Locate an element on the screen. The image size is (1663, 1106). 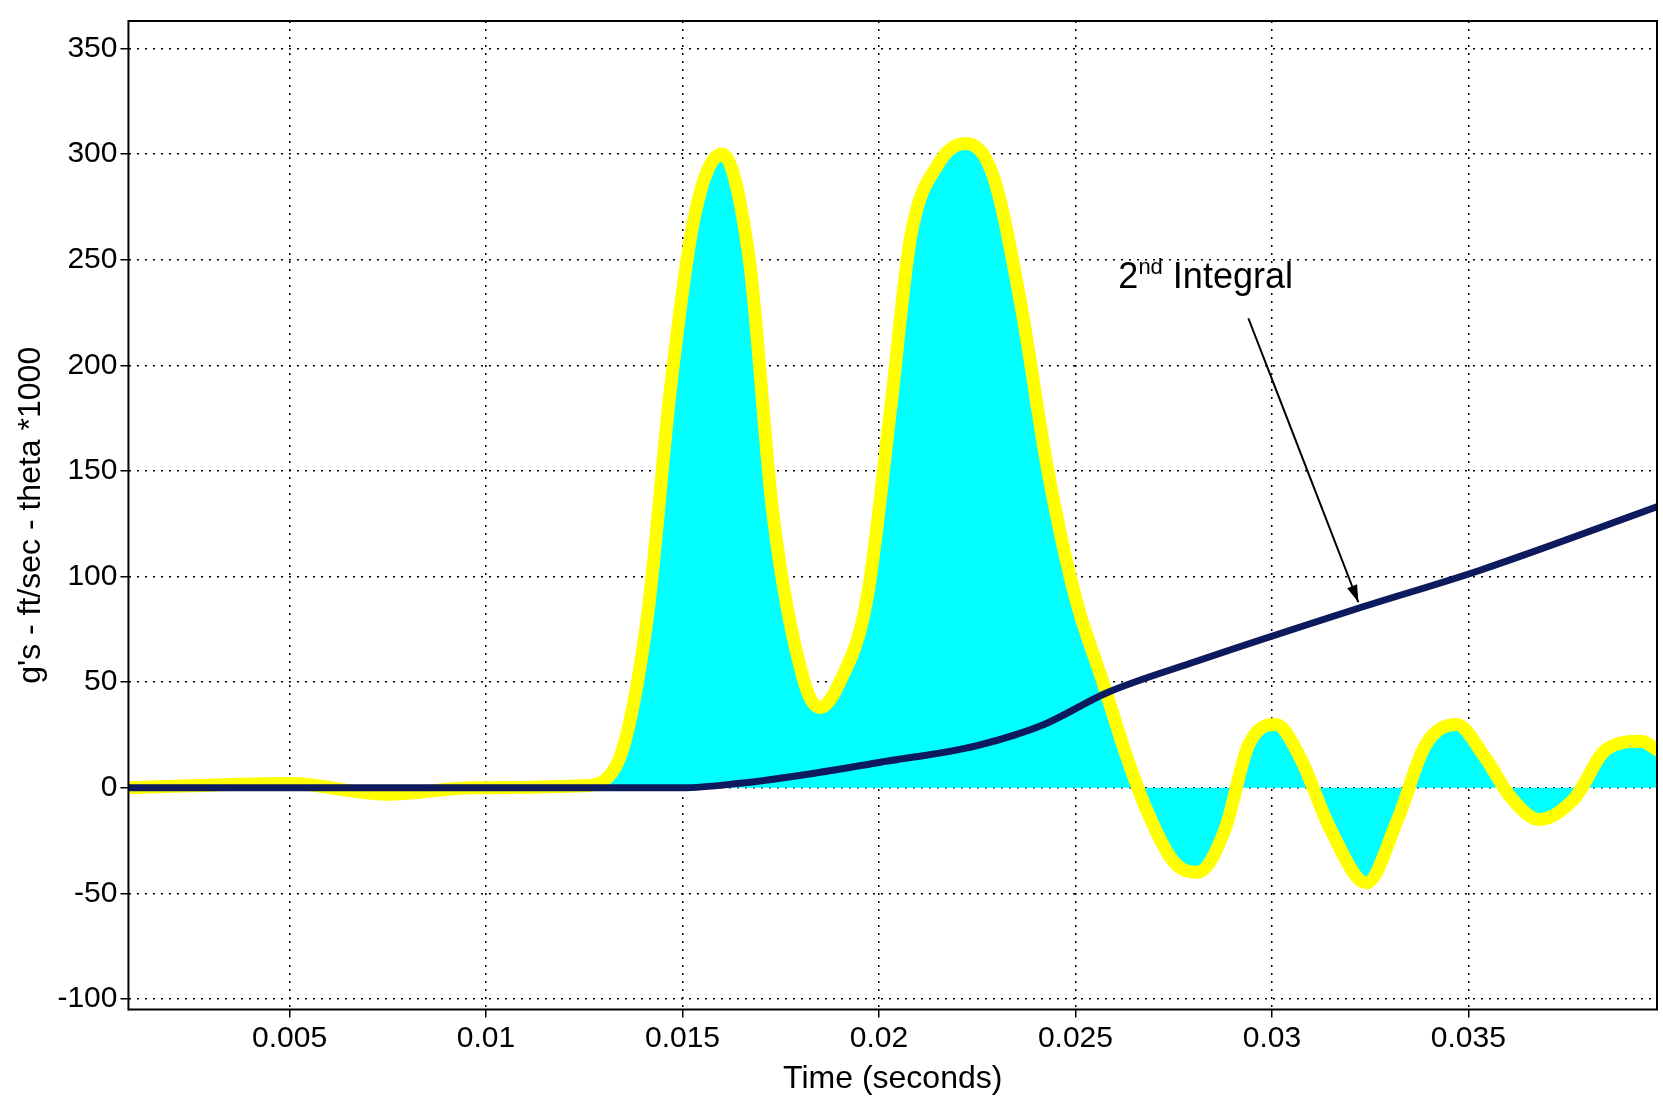
x-tick-label: 0.01 is located at coordinates (486, 1036).